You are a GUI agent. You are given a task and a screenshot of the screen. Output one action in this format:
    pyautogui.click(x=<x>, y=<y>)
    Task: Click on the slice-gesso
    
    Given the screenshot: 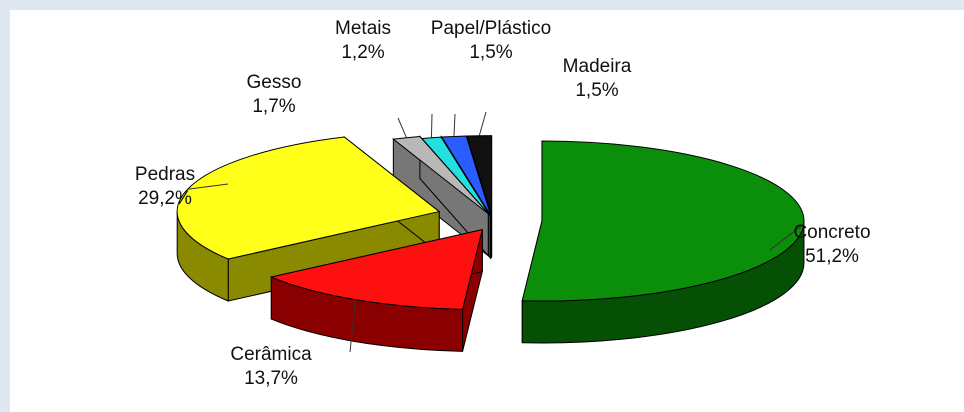 What is the action you would take?
    pyautogui.click(x=440, y=196)
    